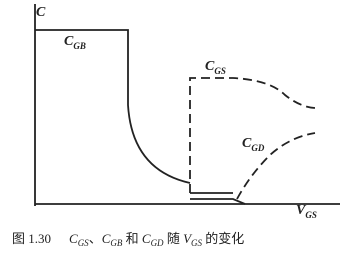 This screenshot has height=255, width=358. I want to click on curve-label: CGS, so click(215, 67).